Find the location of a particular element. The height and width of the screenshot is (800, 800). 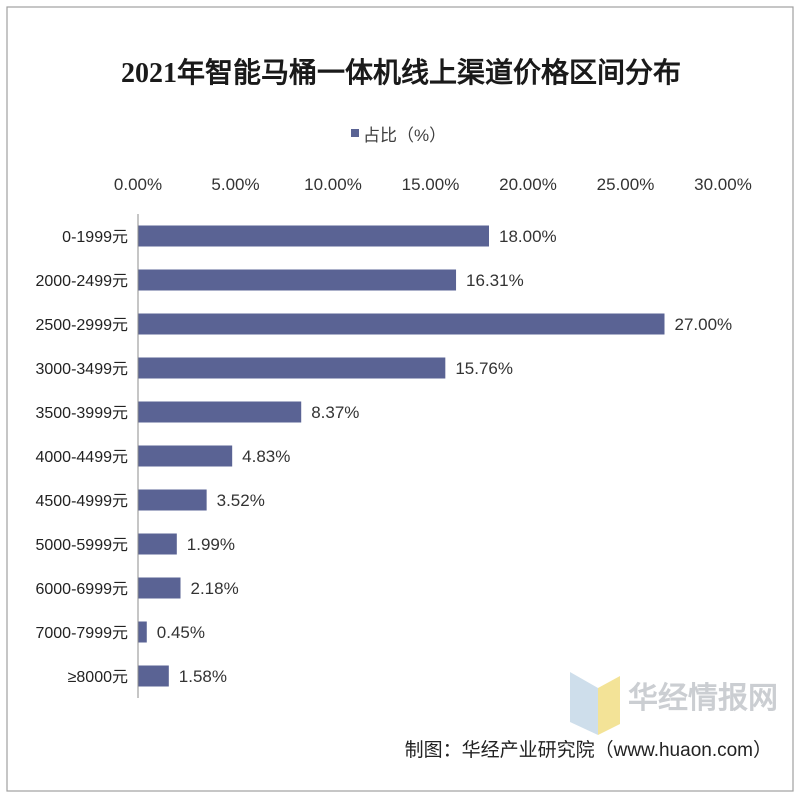

category-label: ≥8000元 is located at coordinates (98, 677).